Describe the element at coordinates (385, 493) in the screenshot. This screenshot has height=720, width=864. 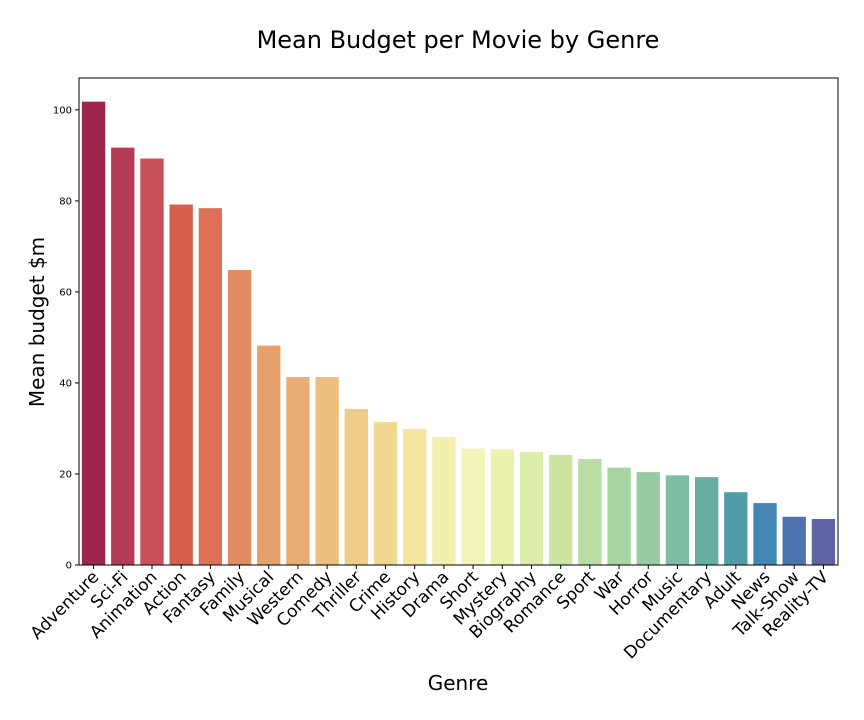
I see `bar-crime` at that location.